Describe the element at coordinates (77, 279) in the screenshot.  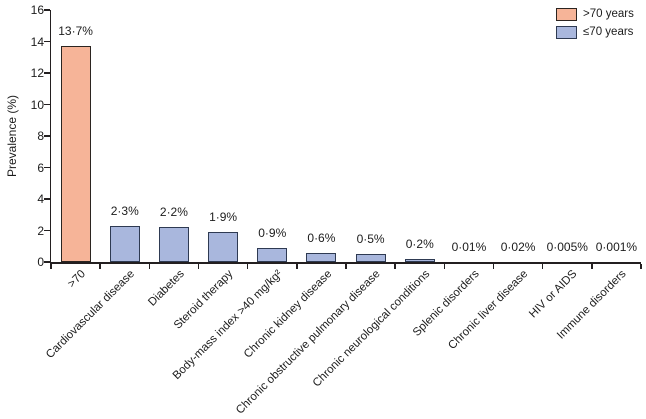
I see `x-category-label: >70` at that location.